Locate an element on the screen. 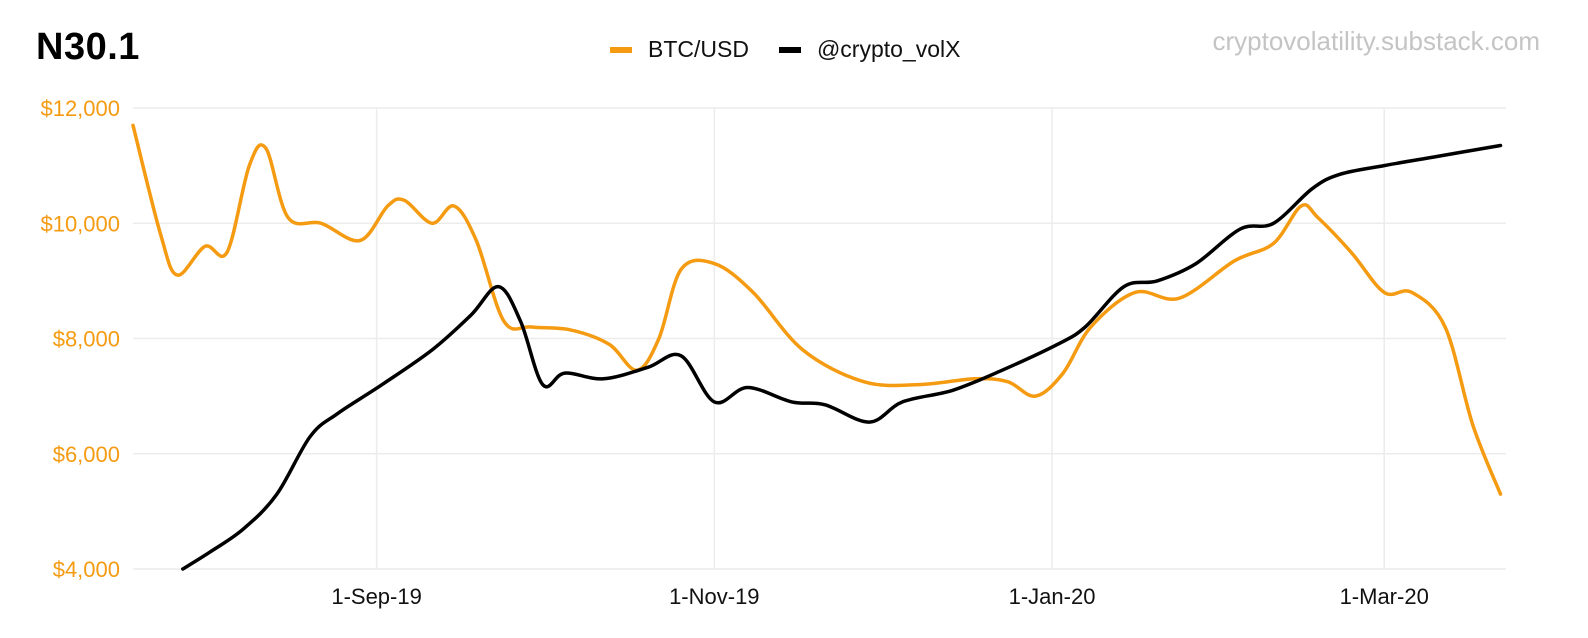  y-tick-label: $6,000 is located at coordinates (86, 454).